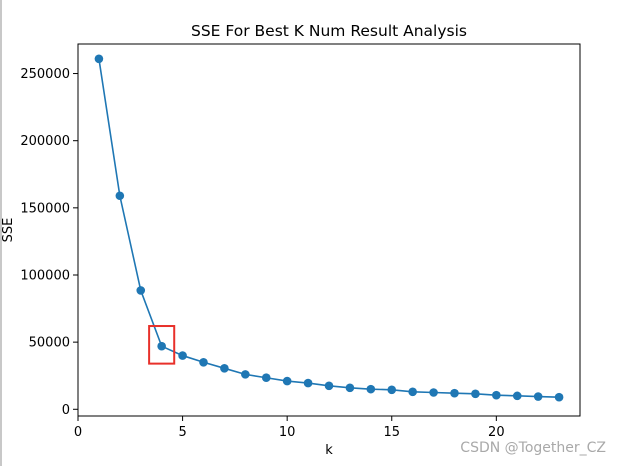  Describe the element at coordinates (45, 275) in the screenshot. I see `y-tick-label: 100000` at that location.